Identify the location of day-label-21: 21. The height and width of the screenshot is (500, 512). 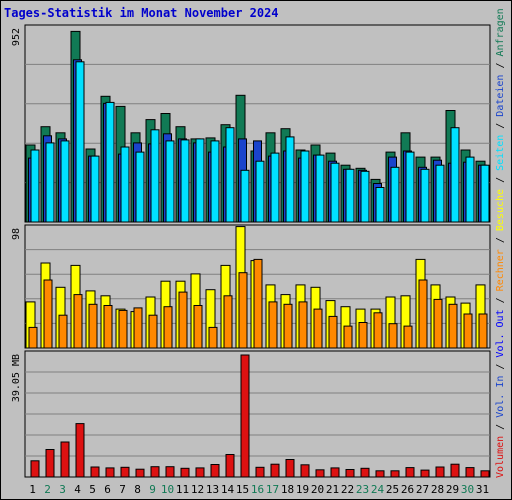
(332, 489).